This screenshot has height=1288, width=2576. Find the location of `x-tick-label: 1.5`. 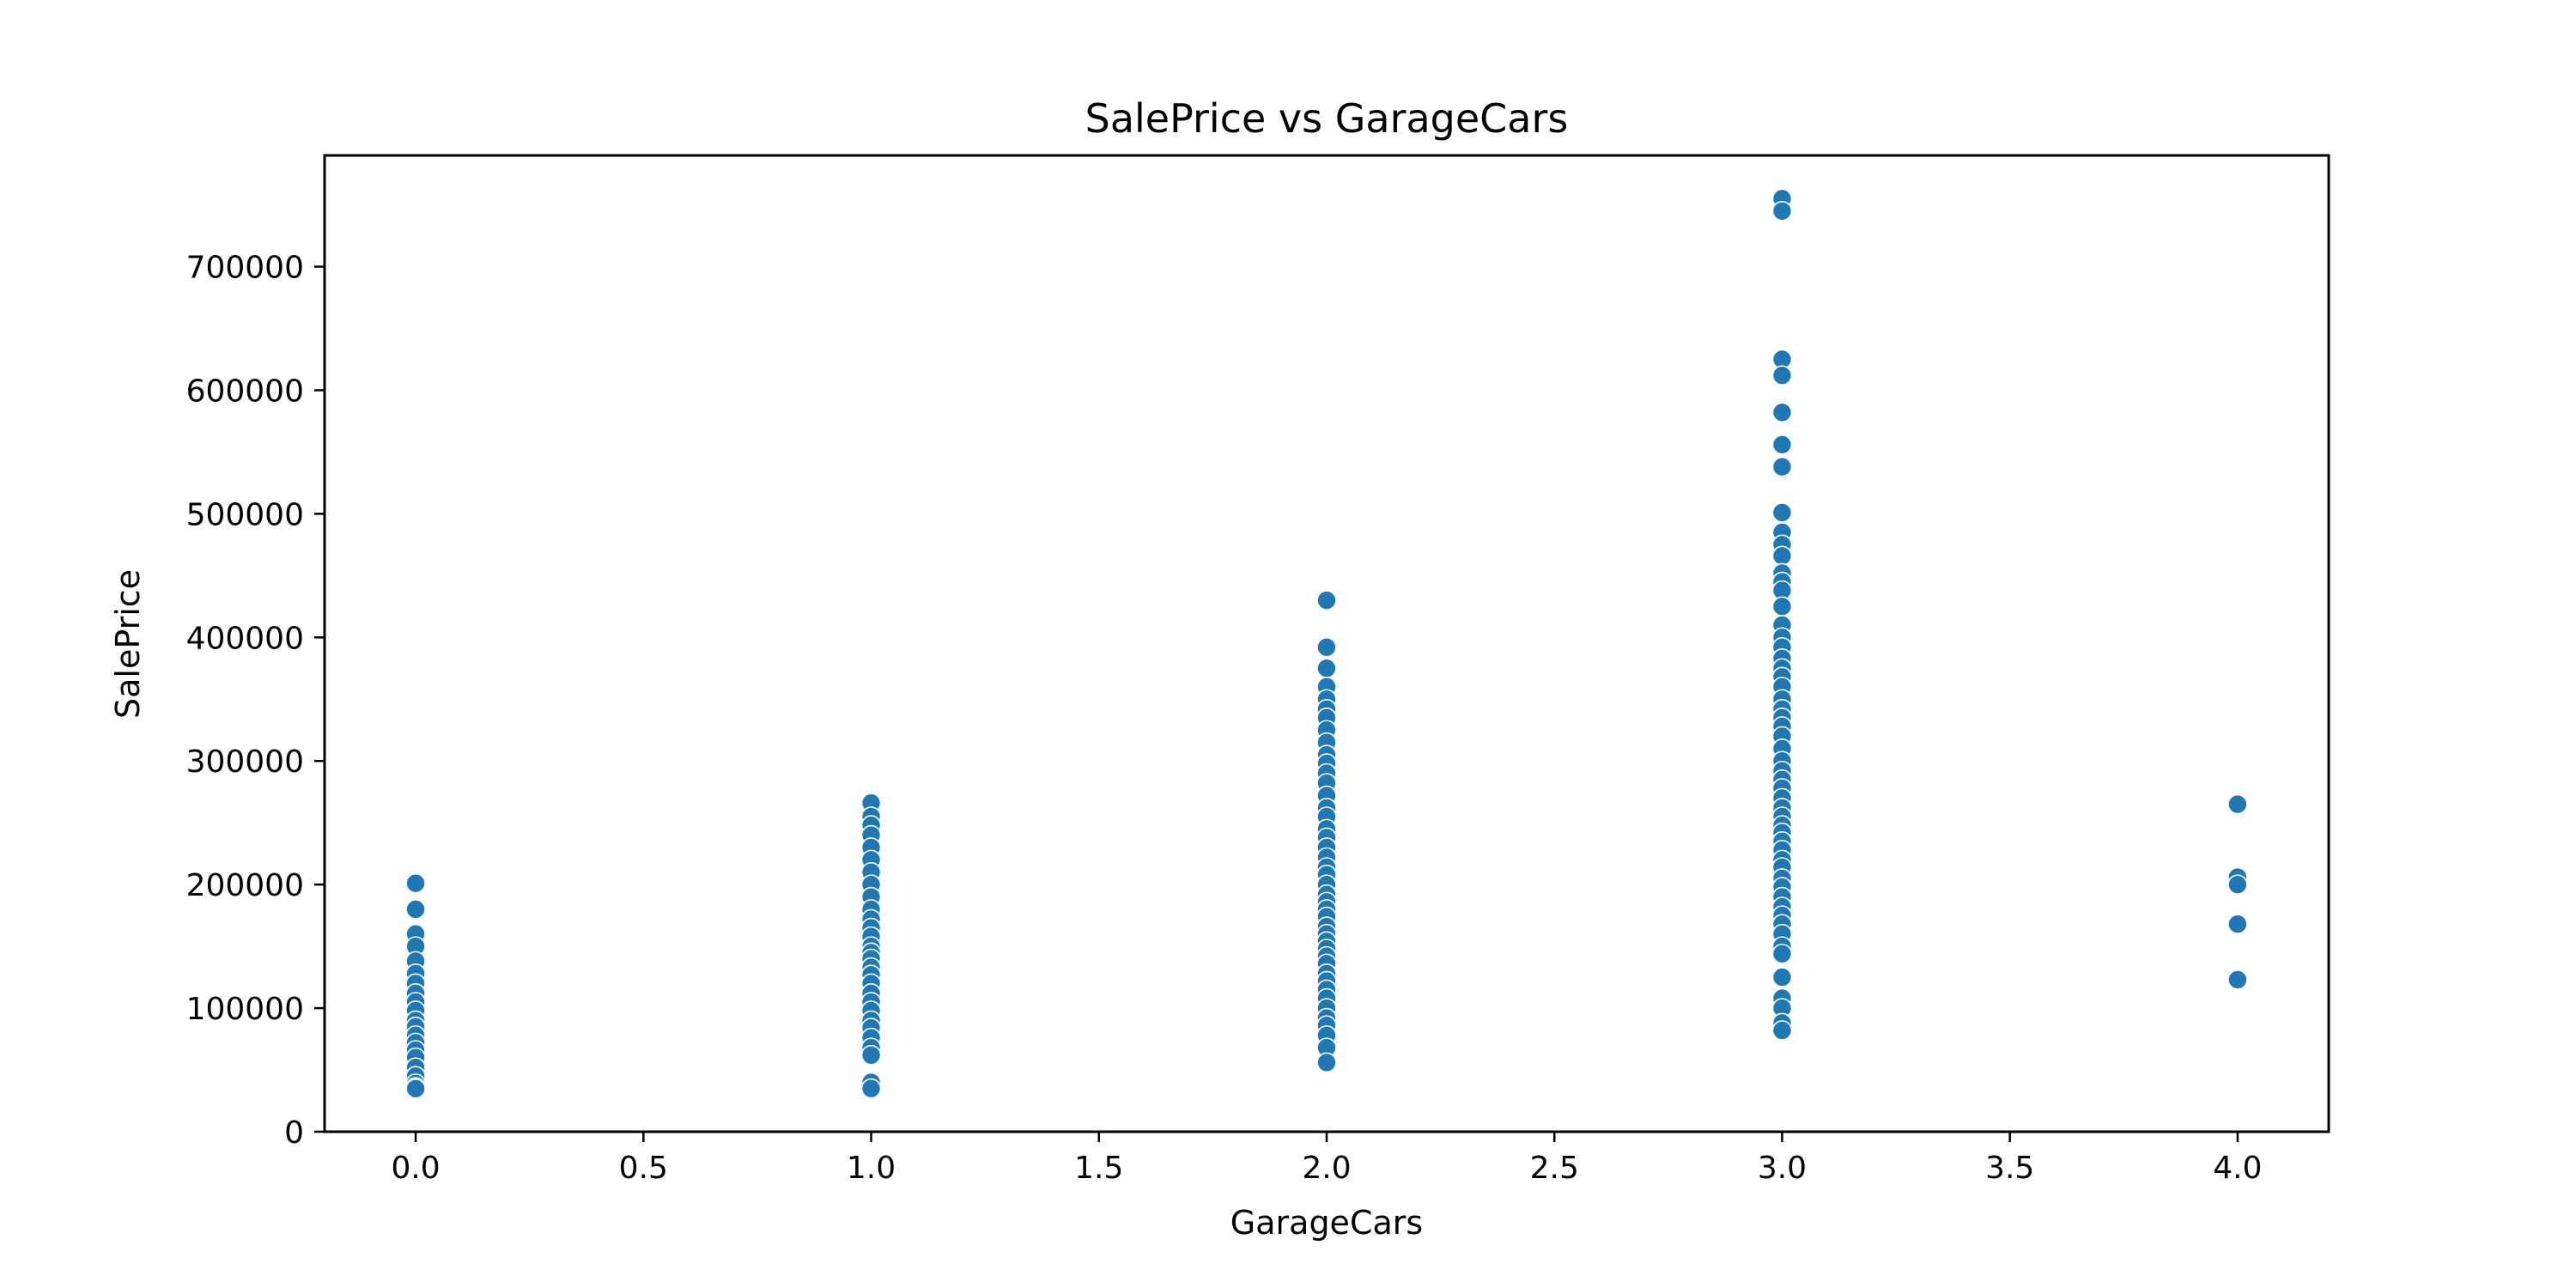

x-tick-label: 1.5 is located at coordinates (1098, 1169).